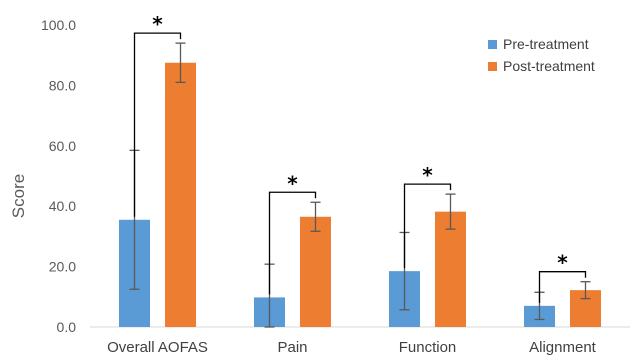 This screenshot has height=355, width=630. What do you see at coordinates (62, 146) in the screenshot?
I see `y-tick-label: 60.0` at bounding box center [62, 146].